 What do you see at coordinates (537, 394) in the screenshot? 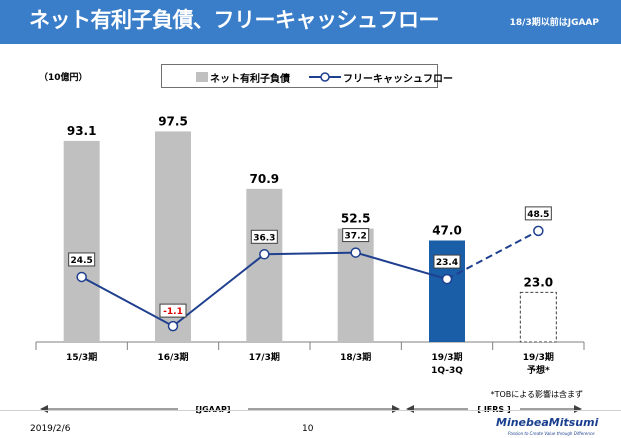
I see `footnote: *TOBによる影響は含まず` at bounding box center [537, 394].